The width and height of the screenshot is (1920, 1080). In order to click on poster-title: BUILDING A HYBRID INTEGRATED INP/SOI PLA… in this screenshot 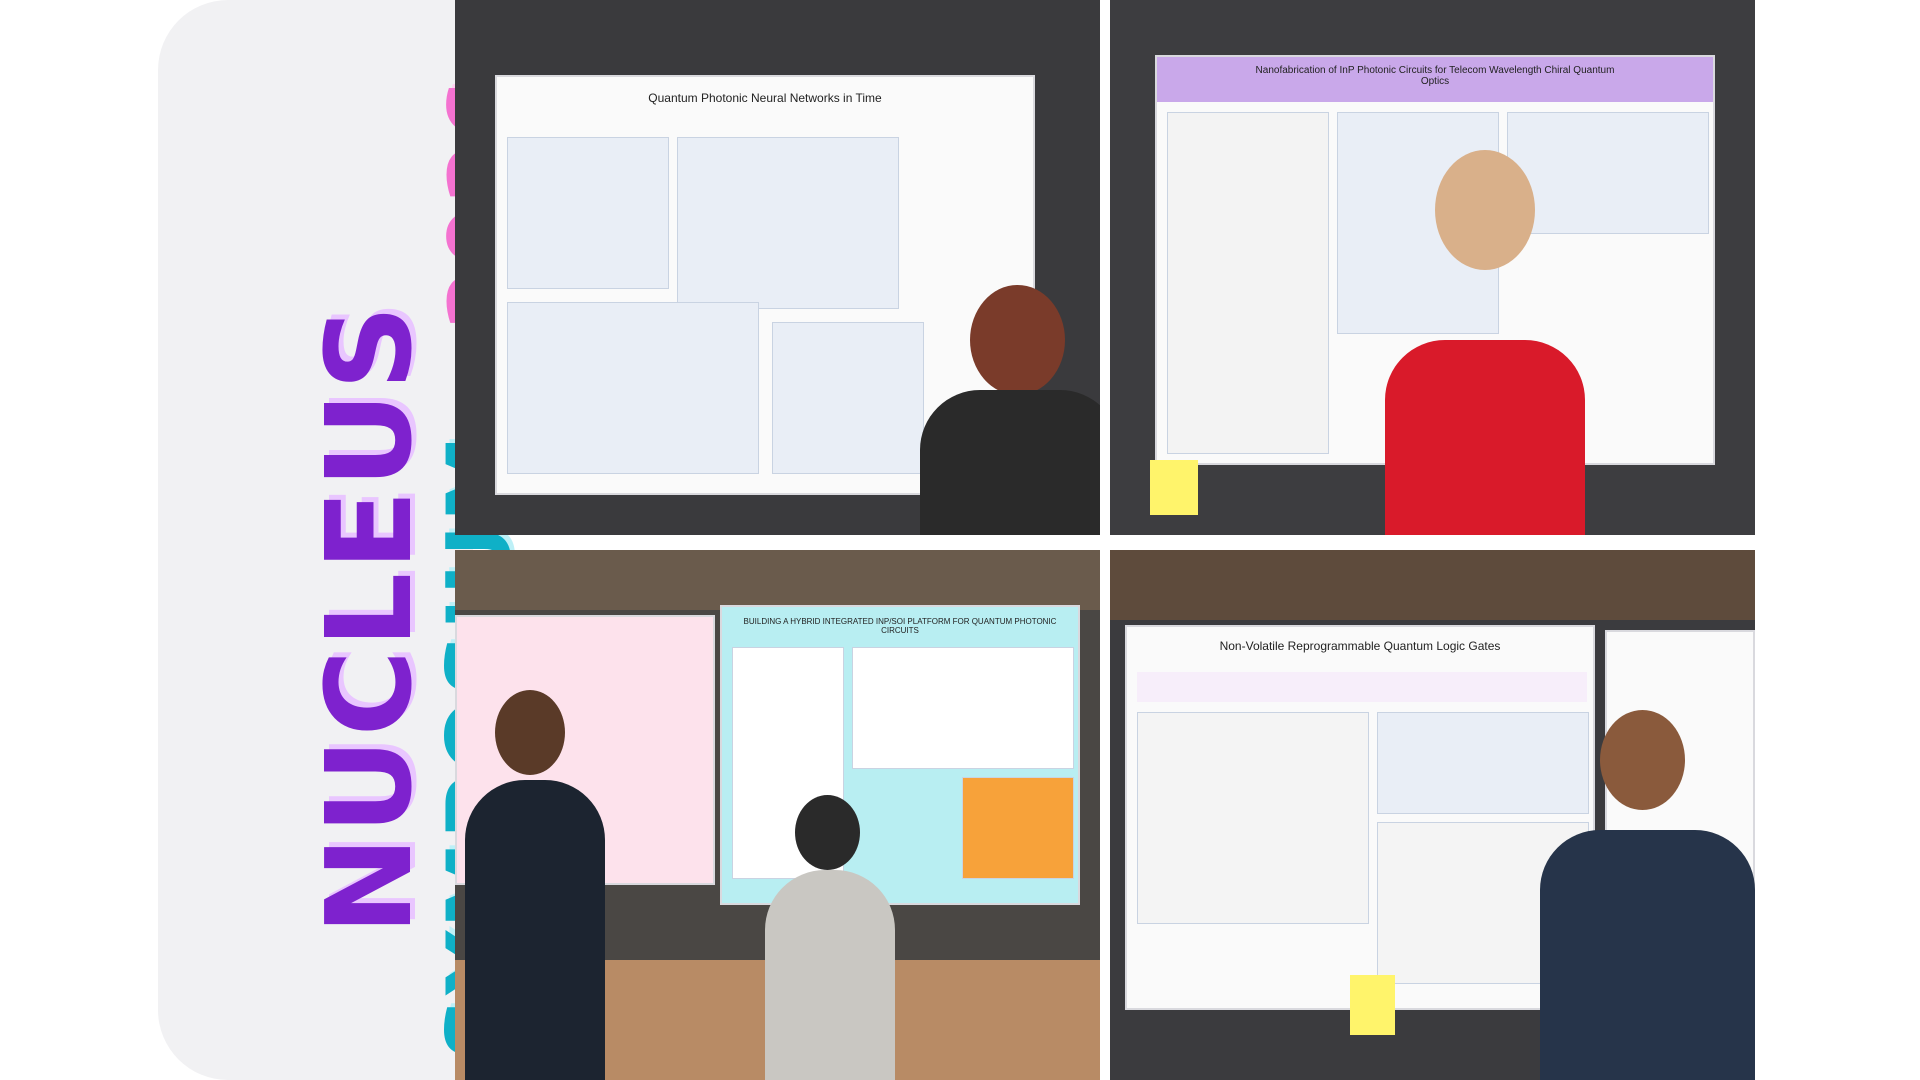, I will do `click(900, 626)`.